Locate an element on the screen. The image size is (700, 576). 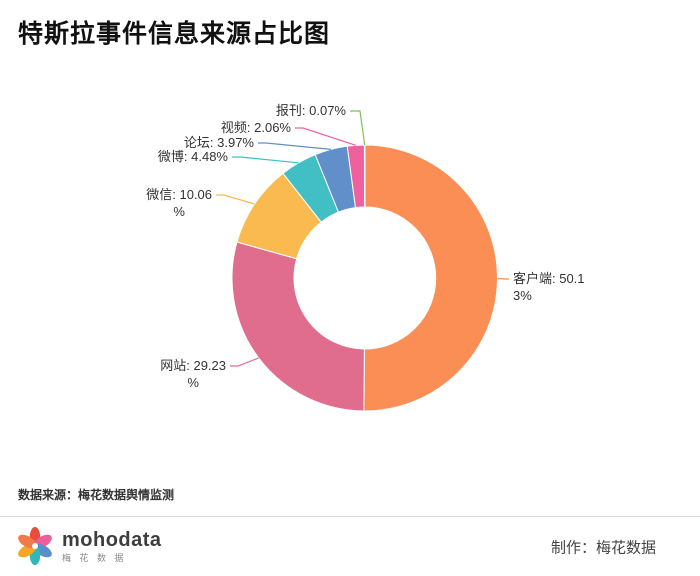
footer-bar: mohodata 梅 花 数 据 制作：梅花数据 is located at coordinates (350, 546).